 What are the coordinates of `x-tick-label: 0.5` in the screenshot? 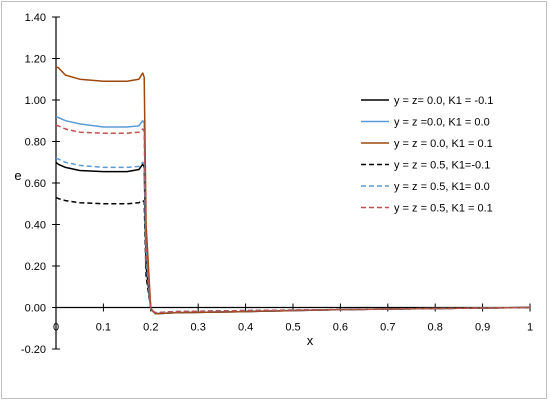 It's located at (292, 328).